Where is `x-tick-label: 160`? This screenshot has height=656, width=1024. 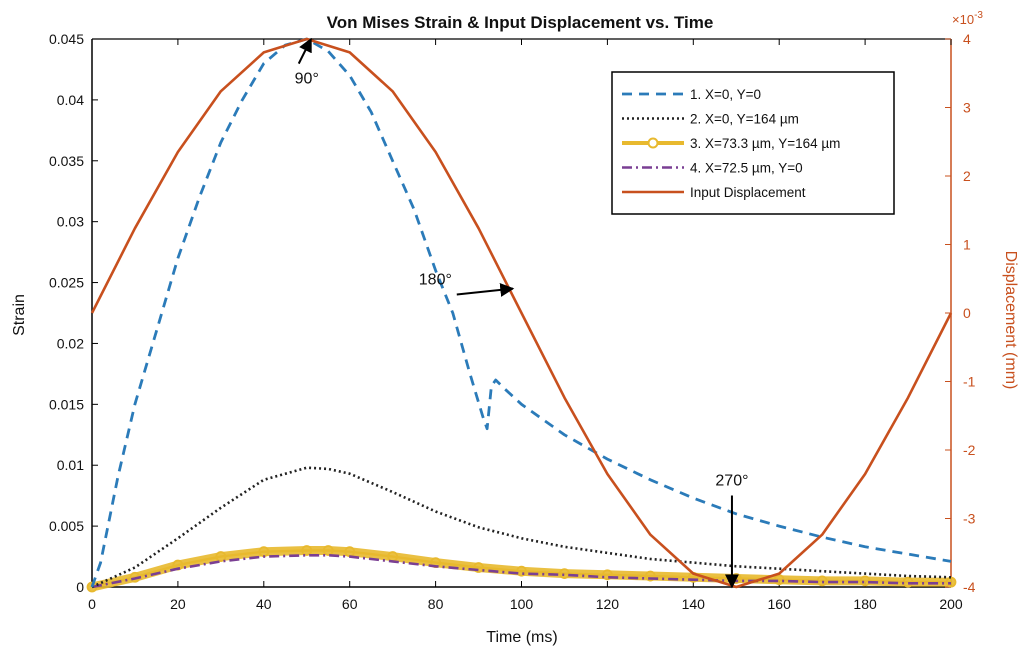
x-tick-label: 160 is located at coordinates (780, 604).